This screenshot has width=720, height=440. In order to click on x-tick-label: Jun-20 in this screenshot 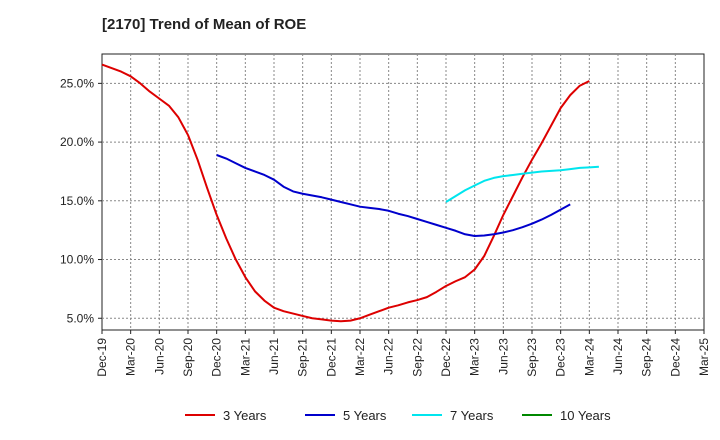, I will do `click(159, 356)`.